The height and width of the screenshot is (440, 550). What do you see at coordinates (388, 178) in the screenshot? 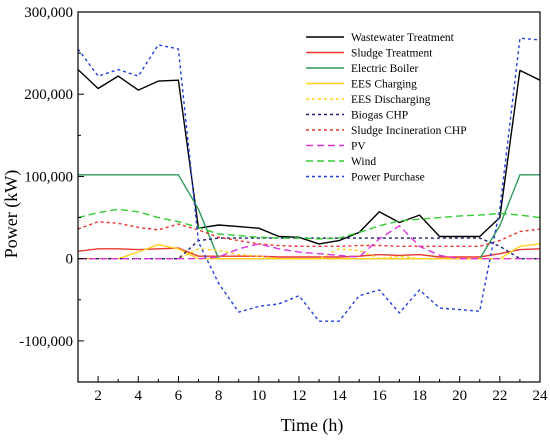
I see `legend-label-9: Power Purchase` at bounding box center [388, 178].